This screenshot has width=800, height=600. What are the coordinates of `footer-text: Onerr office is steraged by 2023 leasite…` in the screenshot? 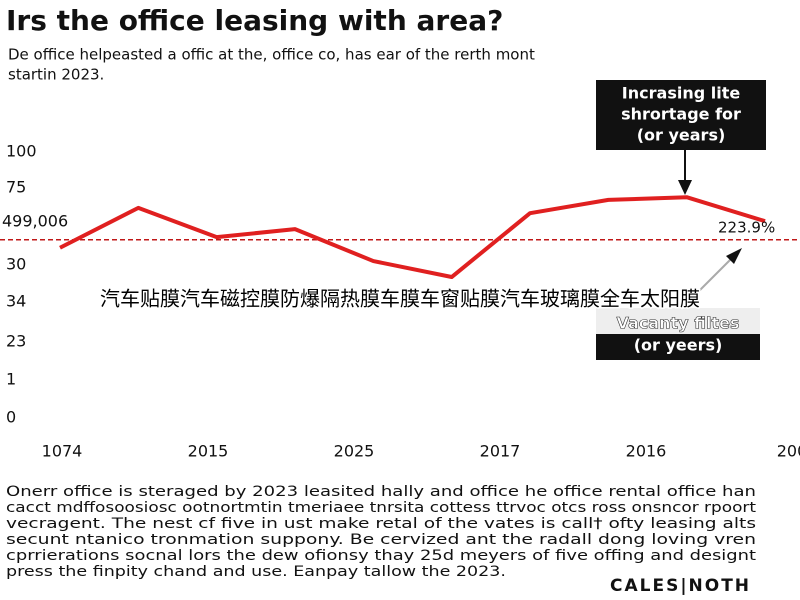 It's located at (381, 492).